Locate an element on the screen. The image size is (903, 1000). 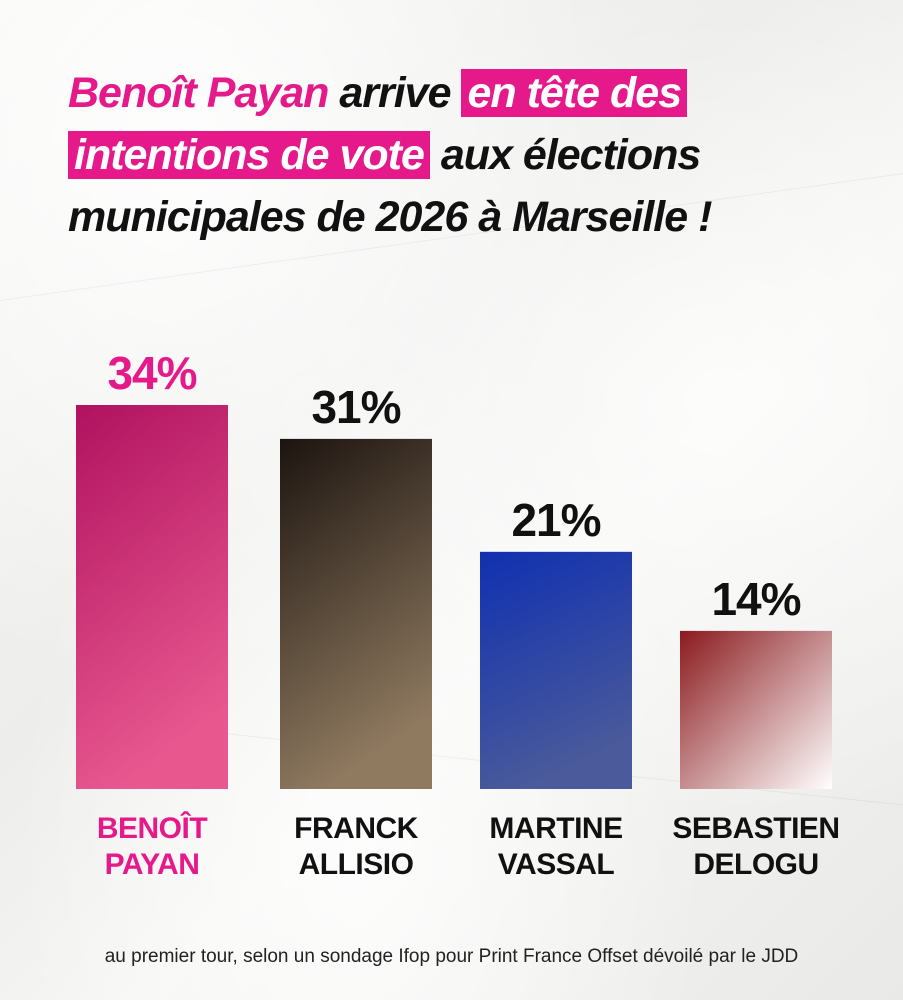
headline-highlight: intentions de vote is located at coordinates (249, 155).